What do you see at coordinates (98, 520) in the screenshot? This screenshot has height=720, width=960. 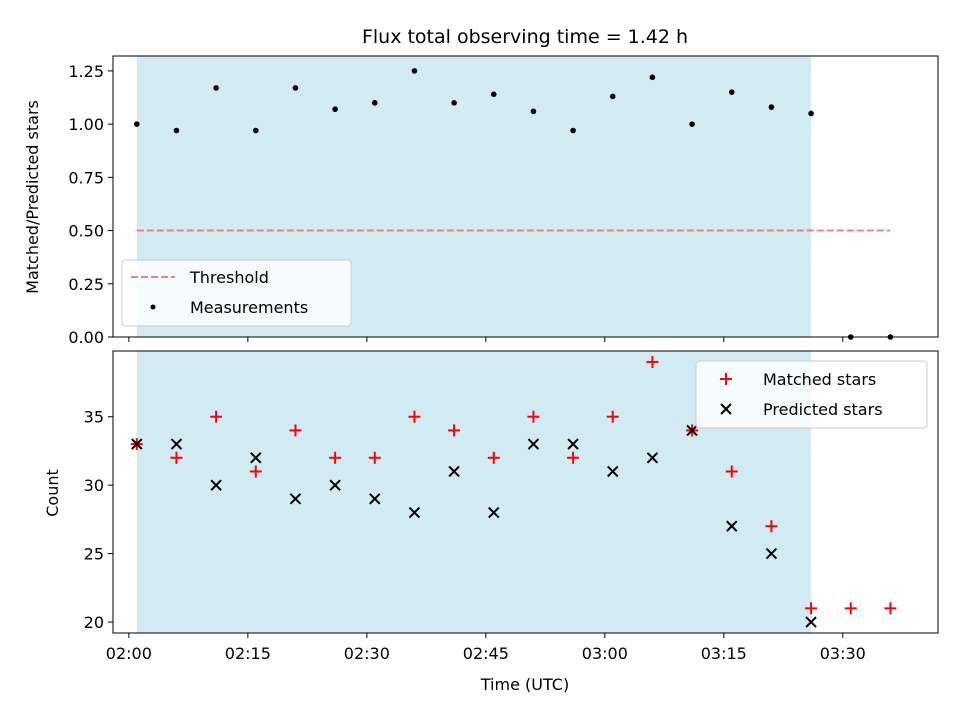 I see `bottom-y-ticks: 20 25 30 35` at bounding box center [98, 520].